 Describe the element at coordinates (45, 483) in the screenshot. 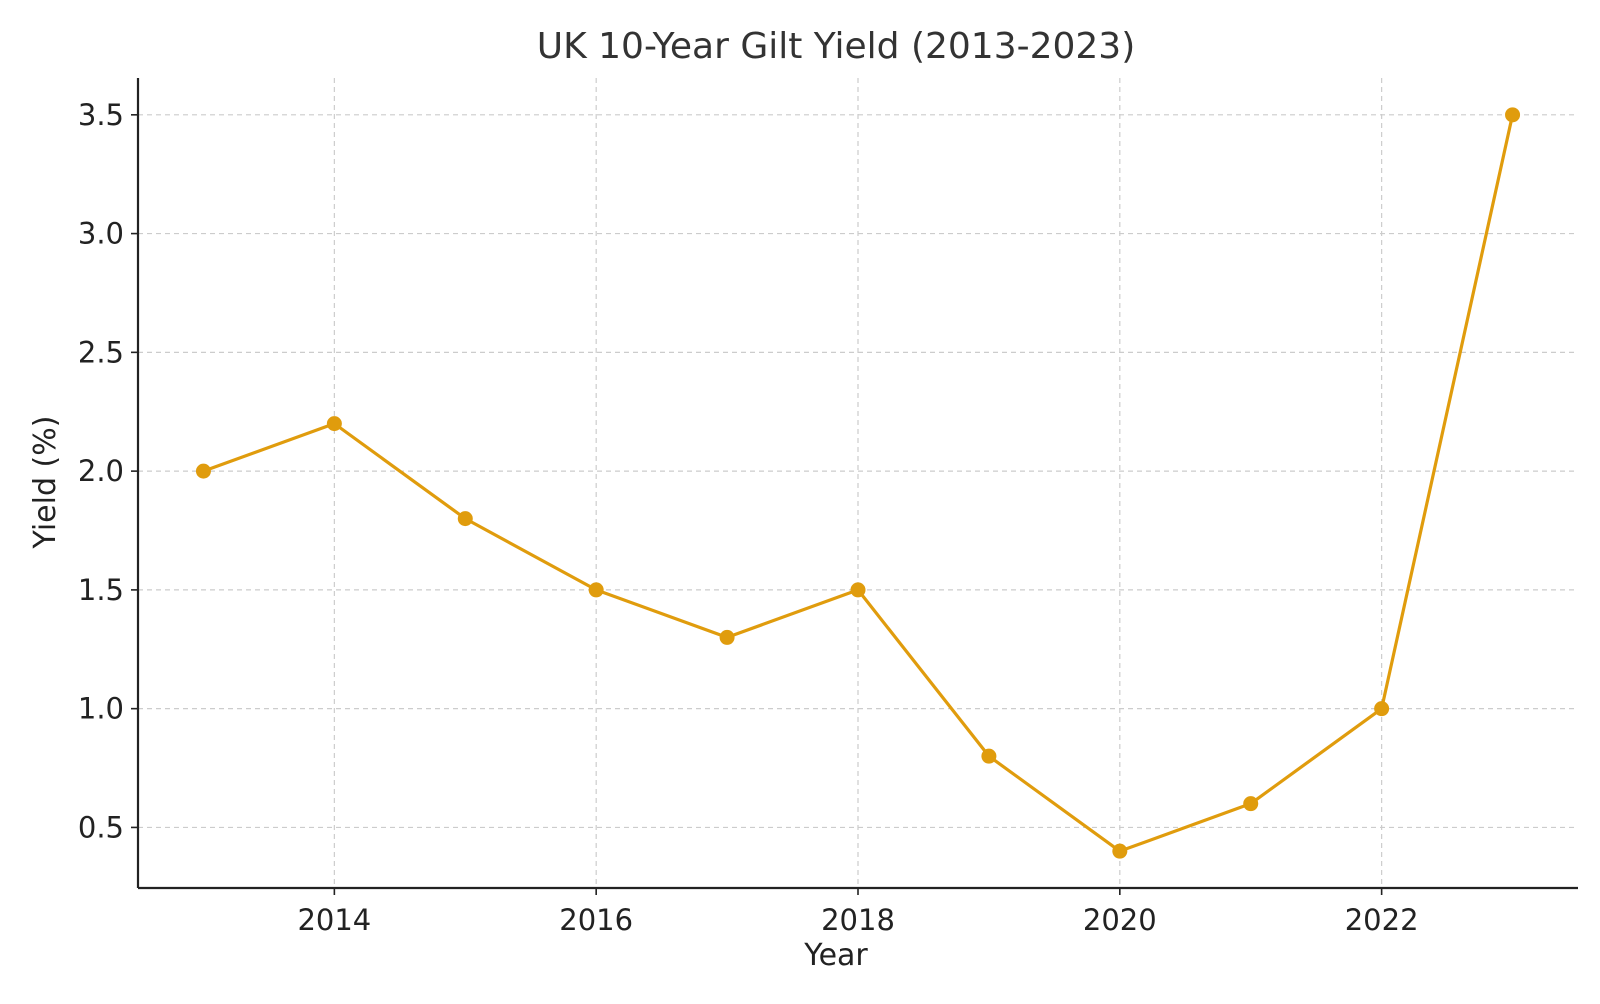

I see `y-axis-label: Yield (%)` at that location.